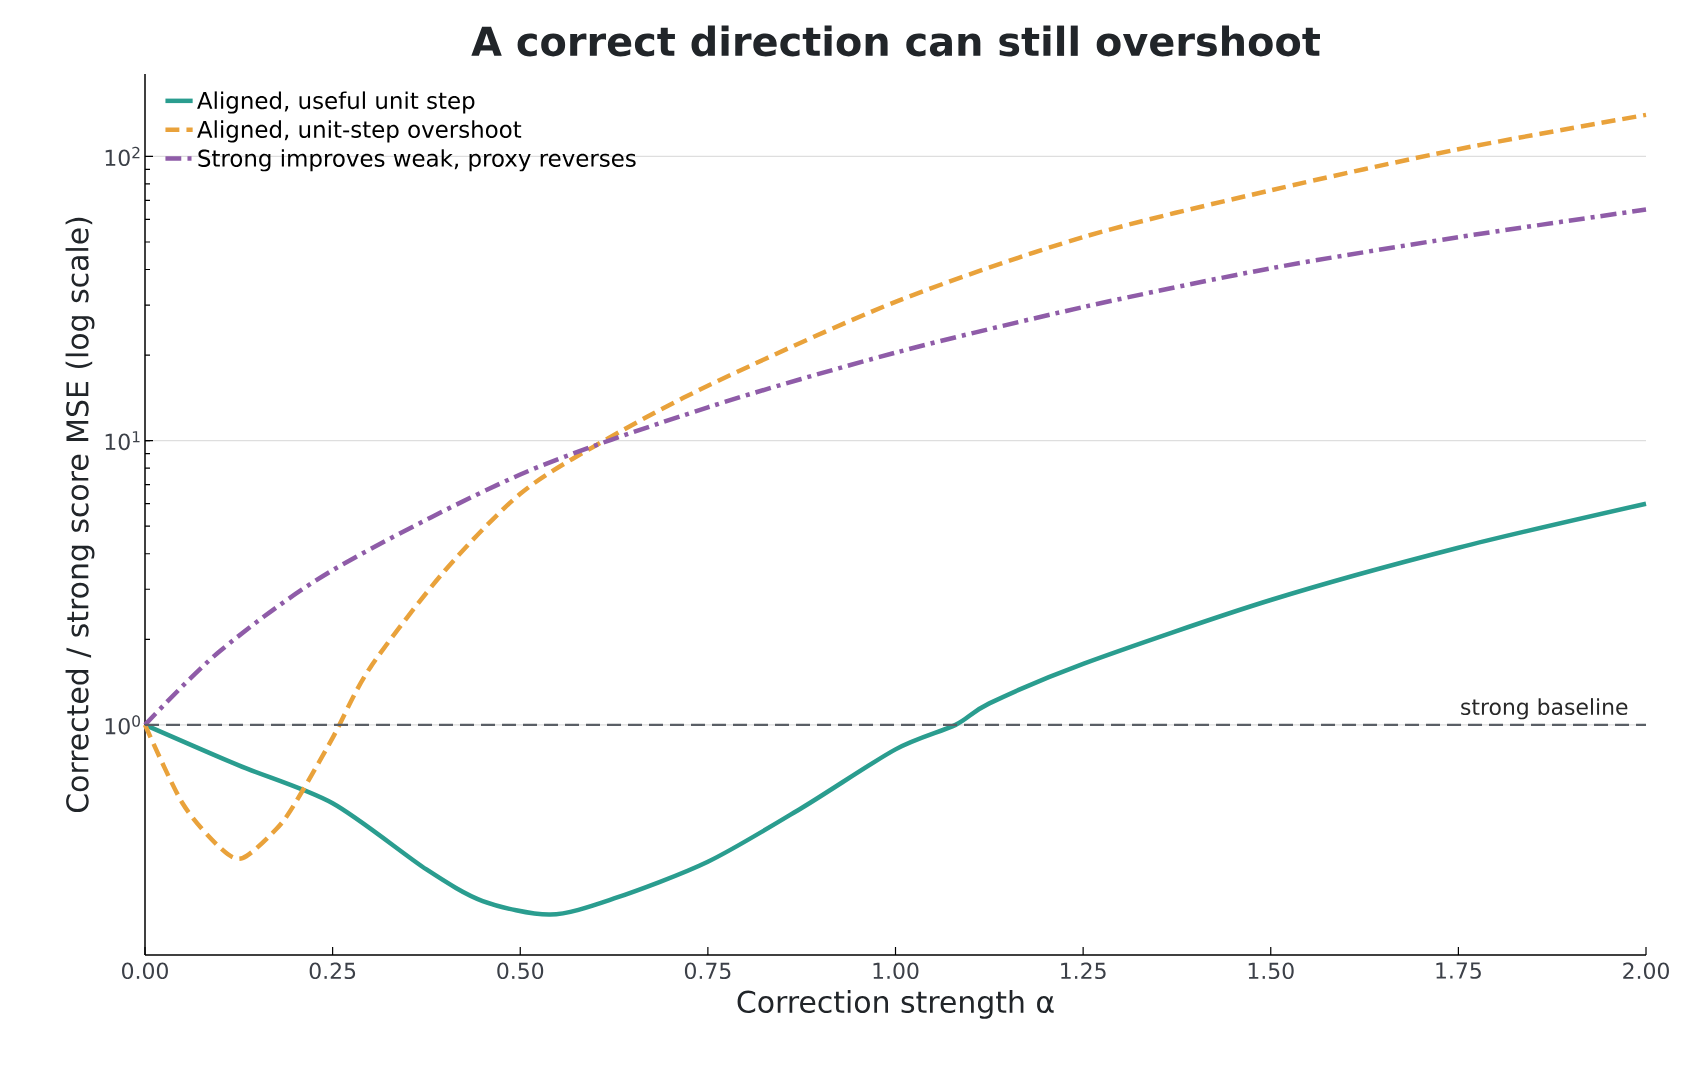 The height and width of the screenshot is (1081, 1702). What do you see at coordinates (895, 1004) in the screenshot?
I see `x-axis-title: Correction strength α` at bounding box center [895, 1004].